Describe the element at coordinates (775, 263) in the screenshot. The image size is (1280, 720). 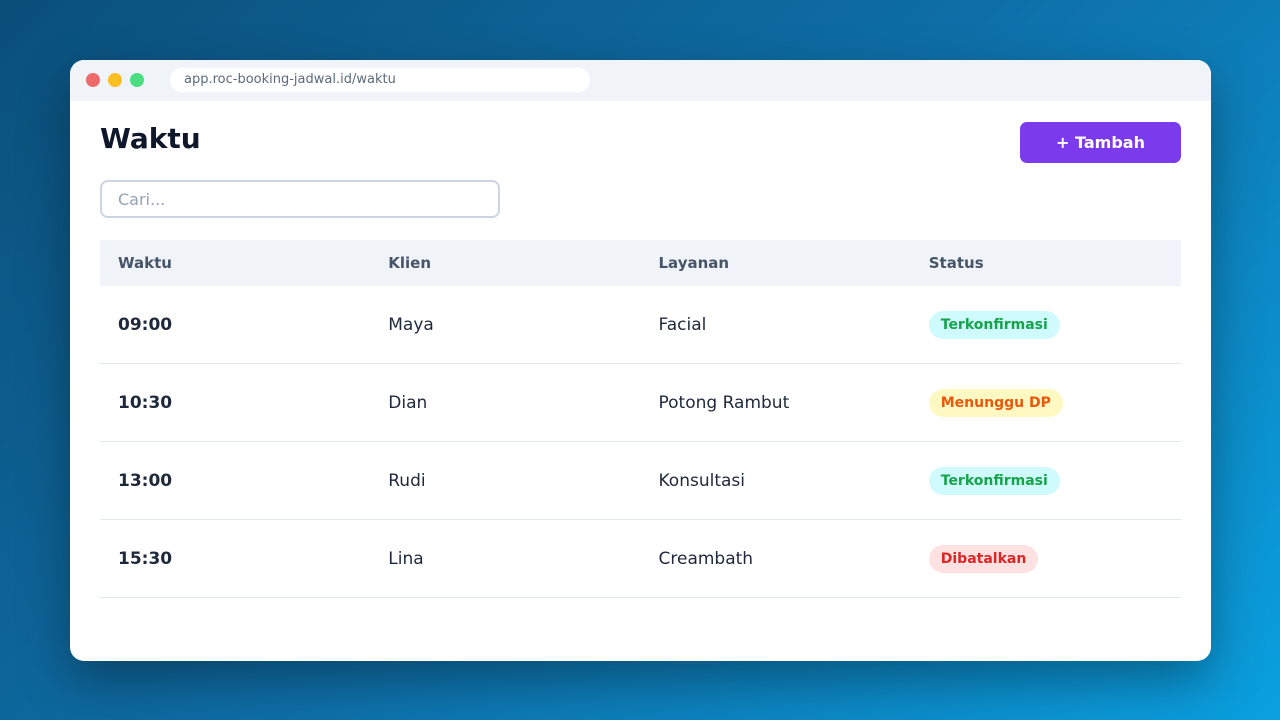
I see `column-header: Layanan` at that location.